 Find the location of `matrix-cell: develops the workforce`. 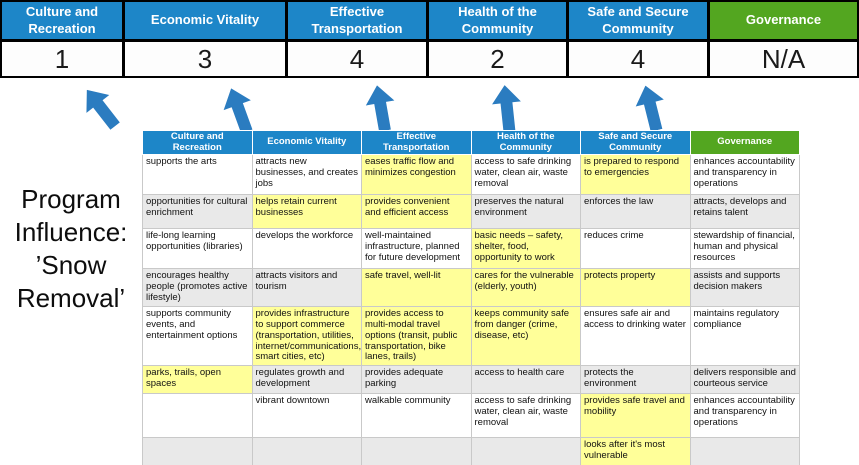

matrix-cell: develops the workforce is located at coordinates (306, 248).